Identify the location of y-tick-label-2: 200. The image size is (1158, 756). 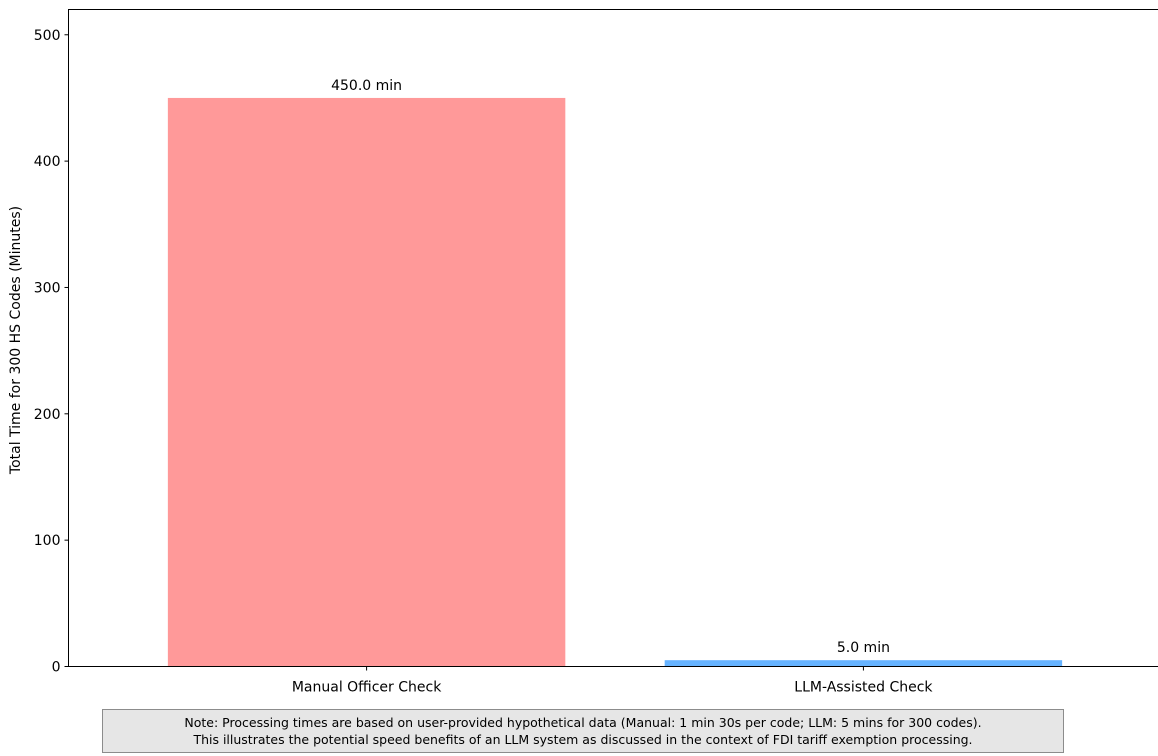
(47, 415).